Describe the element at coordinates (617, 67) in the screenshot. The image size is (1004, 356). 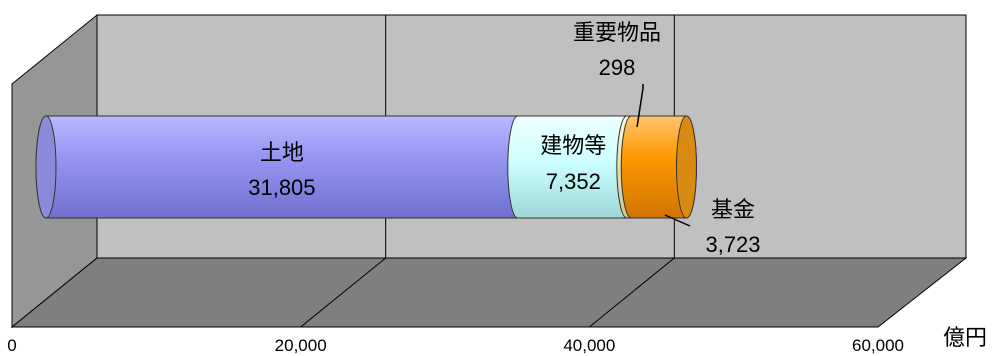
I see `label-value-2: 298` at that location.